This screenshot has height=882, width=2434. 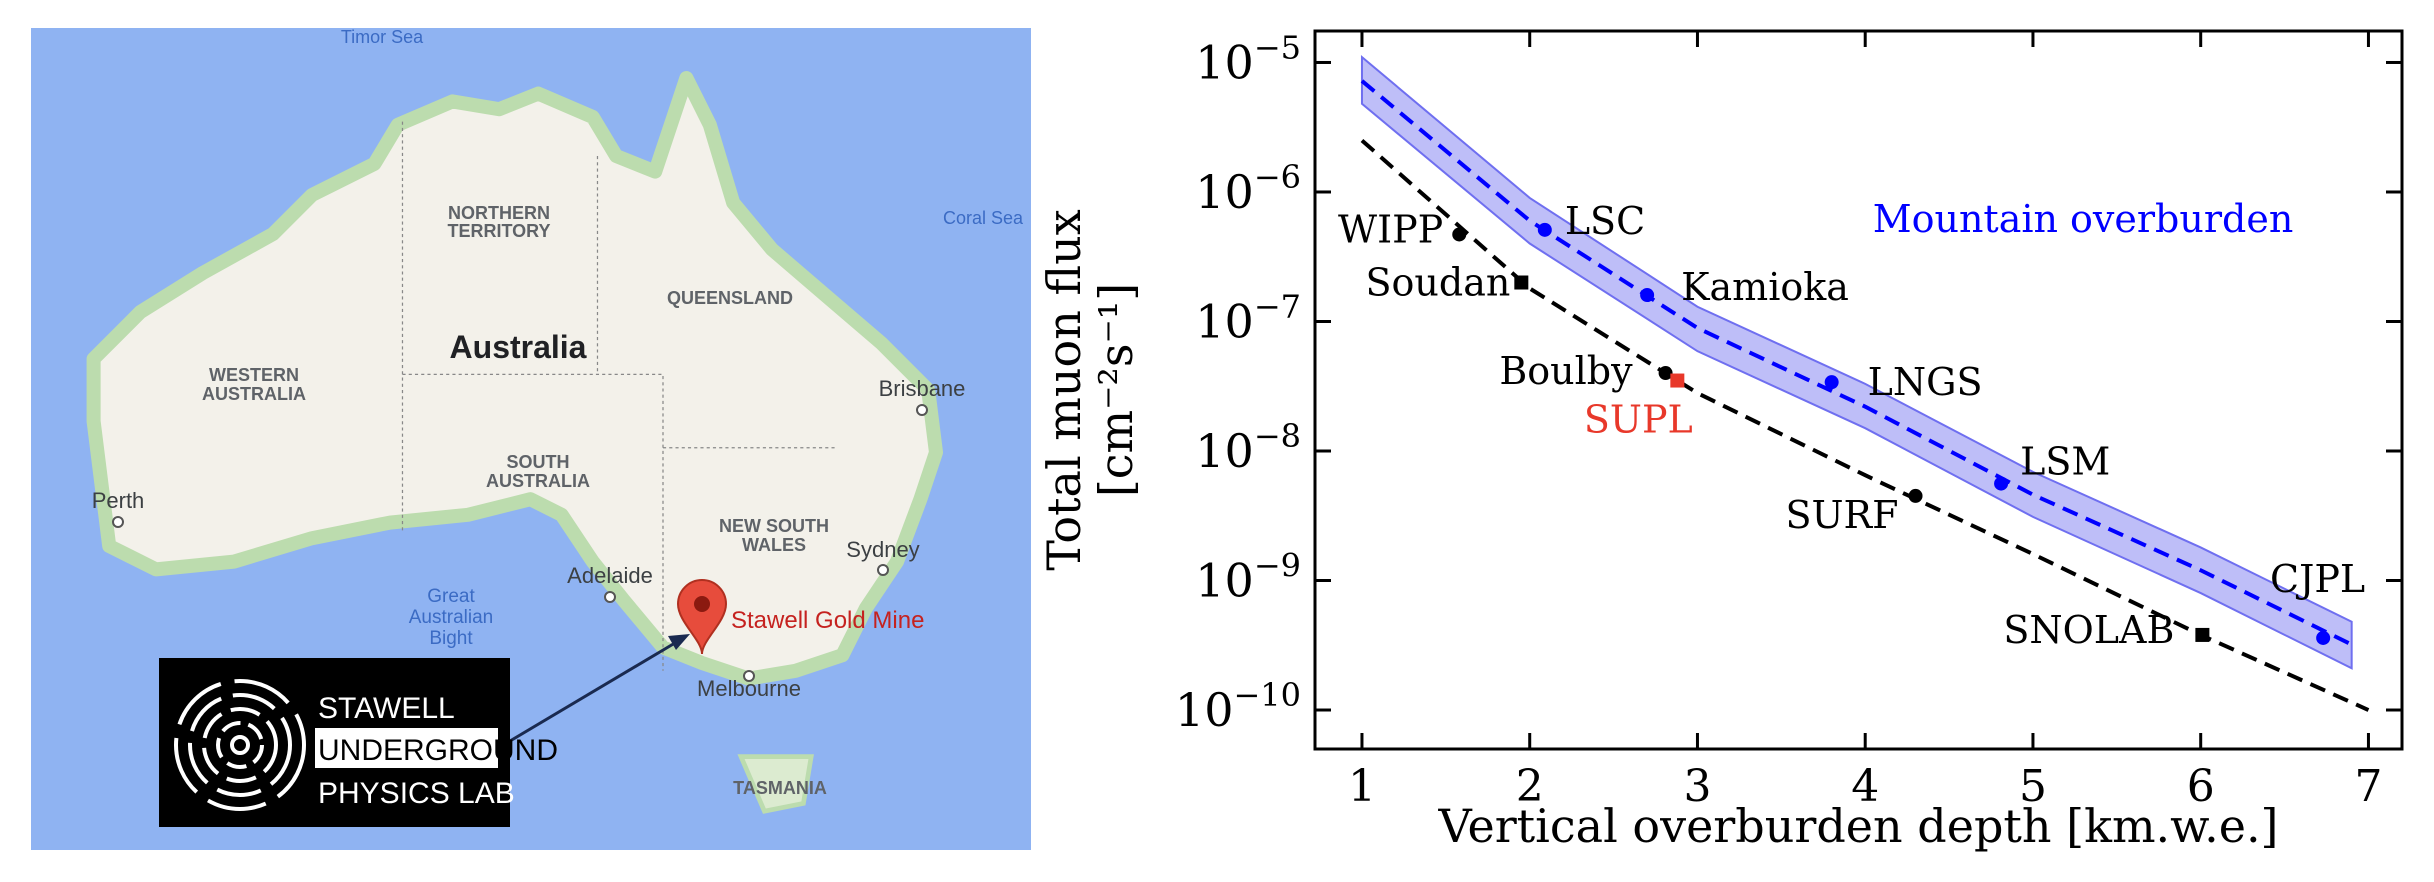 I want to click on logo-text: STAWELL UNDERGROUND PHYSICS LAB, so click(x=438, y=751).